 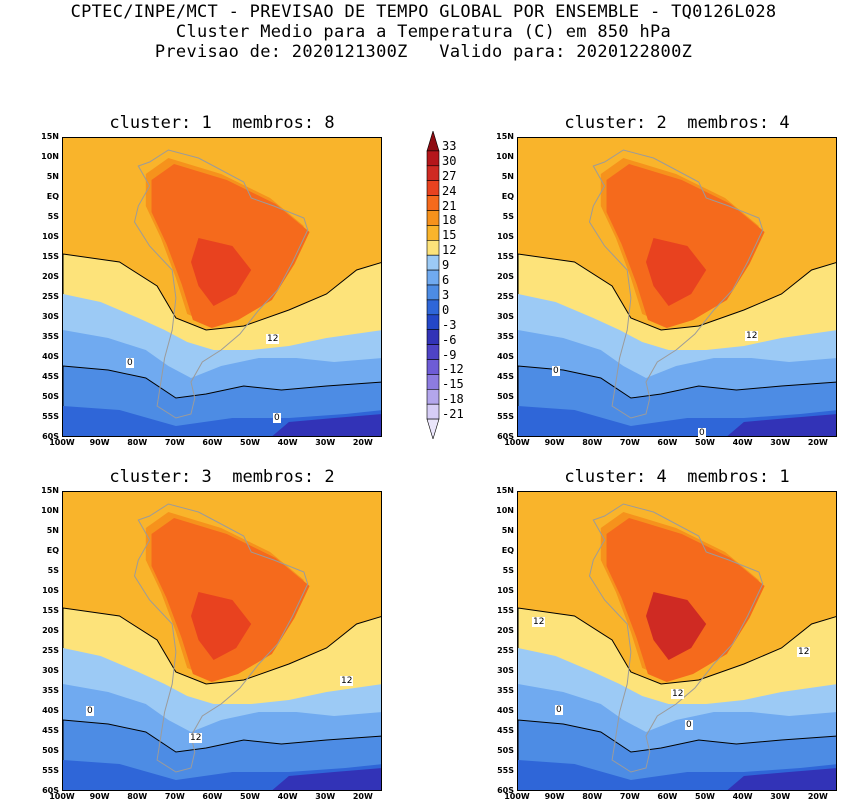 What do you see at coordinates (705, 442) in the screenshot?
I see `lon-tick-label: 50W` at bounding box center [705, 442].